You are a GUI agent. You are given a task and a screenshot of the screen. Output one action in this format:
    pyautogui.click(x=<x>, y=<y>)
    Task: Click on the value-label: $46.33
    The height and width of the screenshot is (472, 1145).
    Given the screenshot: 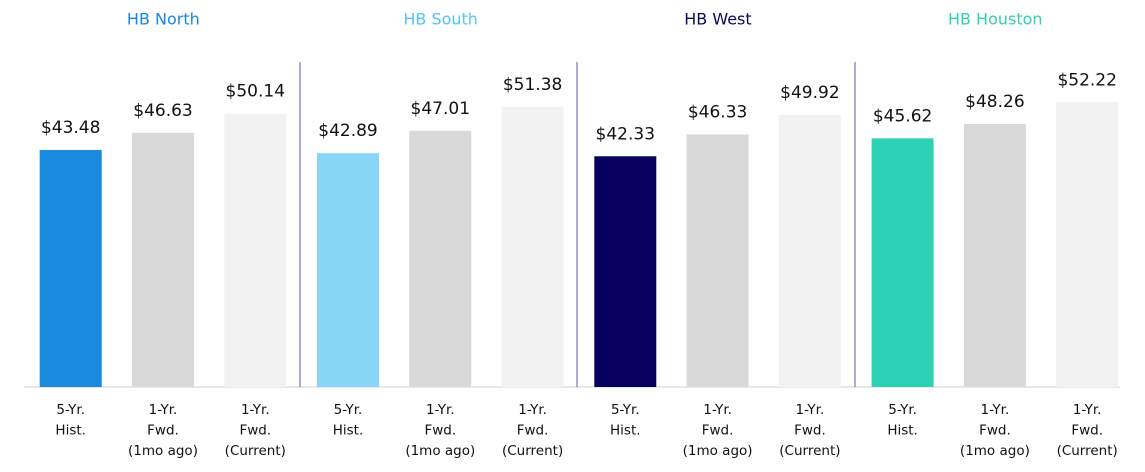 What is the action you would take?
    pyautogui.click(x=717, y=112)
    